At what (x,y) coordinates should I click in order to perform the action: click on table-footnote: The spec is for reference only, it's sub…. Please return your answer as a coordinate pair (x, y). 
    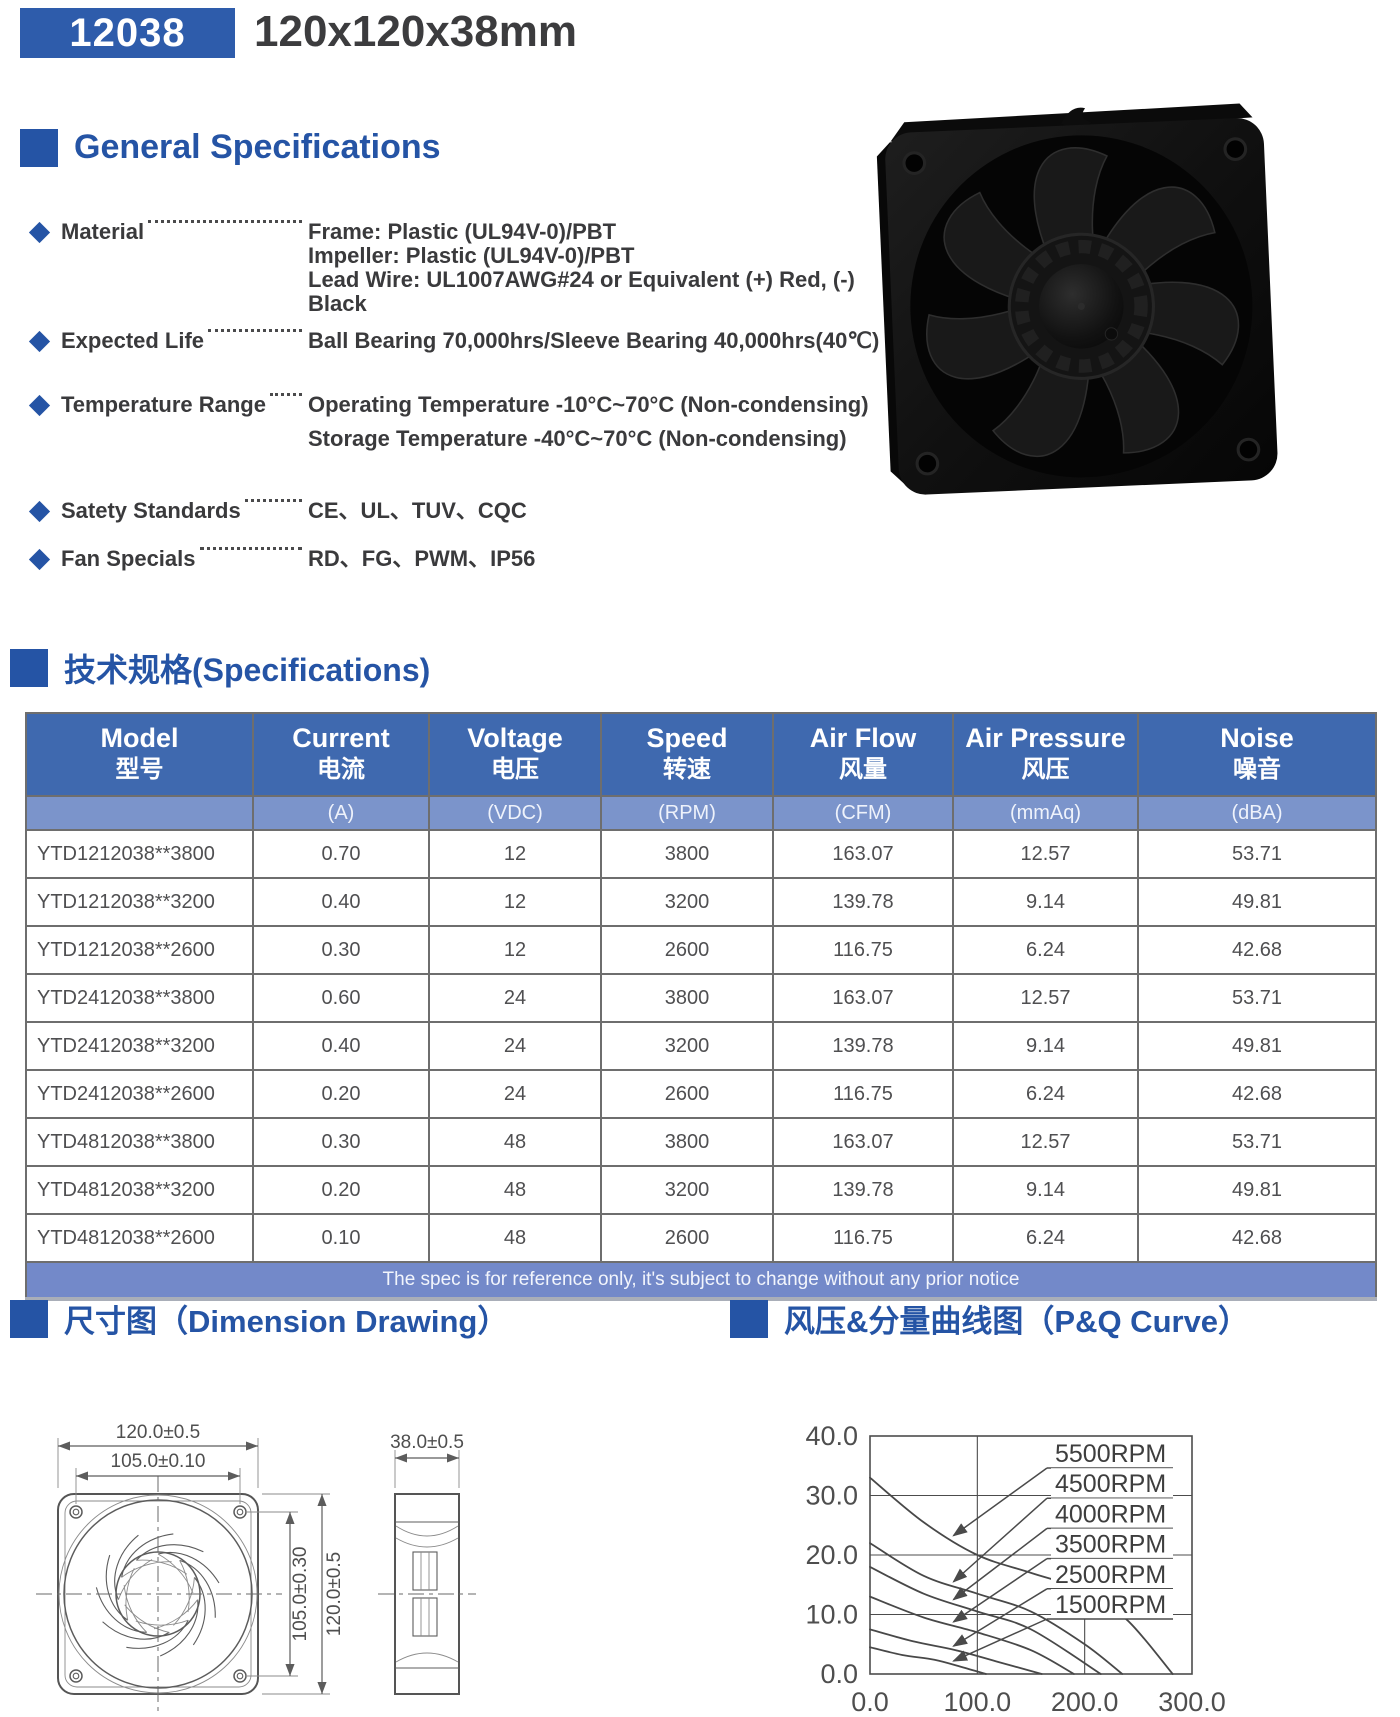
    Looking at the image, I should click on (701, 1281).